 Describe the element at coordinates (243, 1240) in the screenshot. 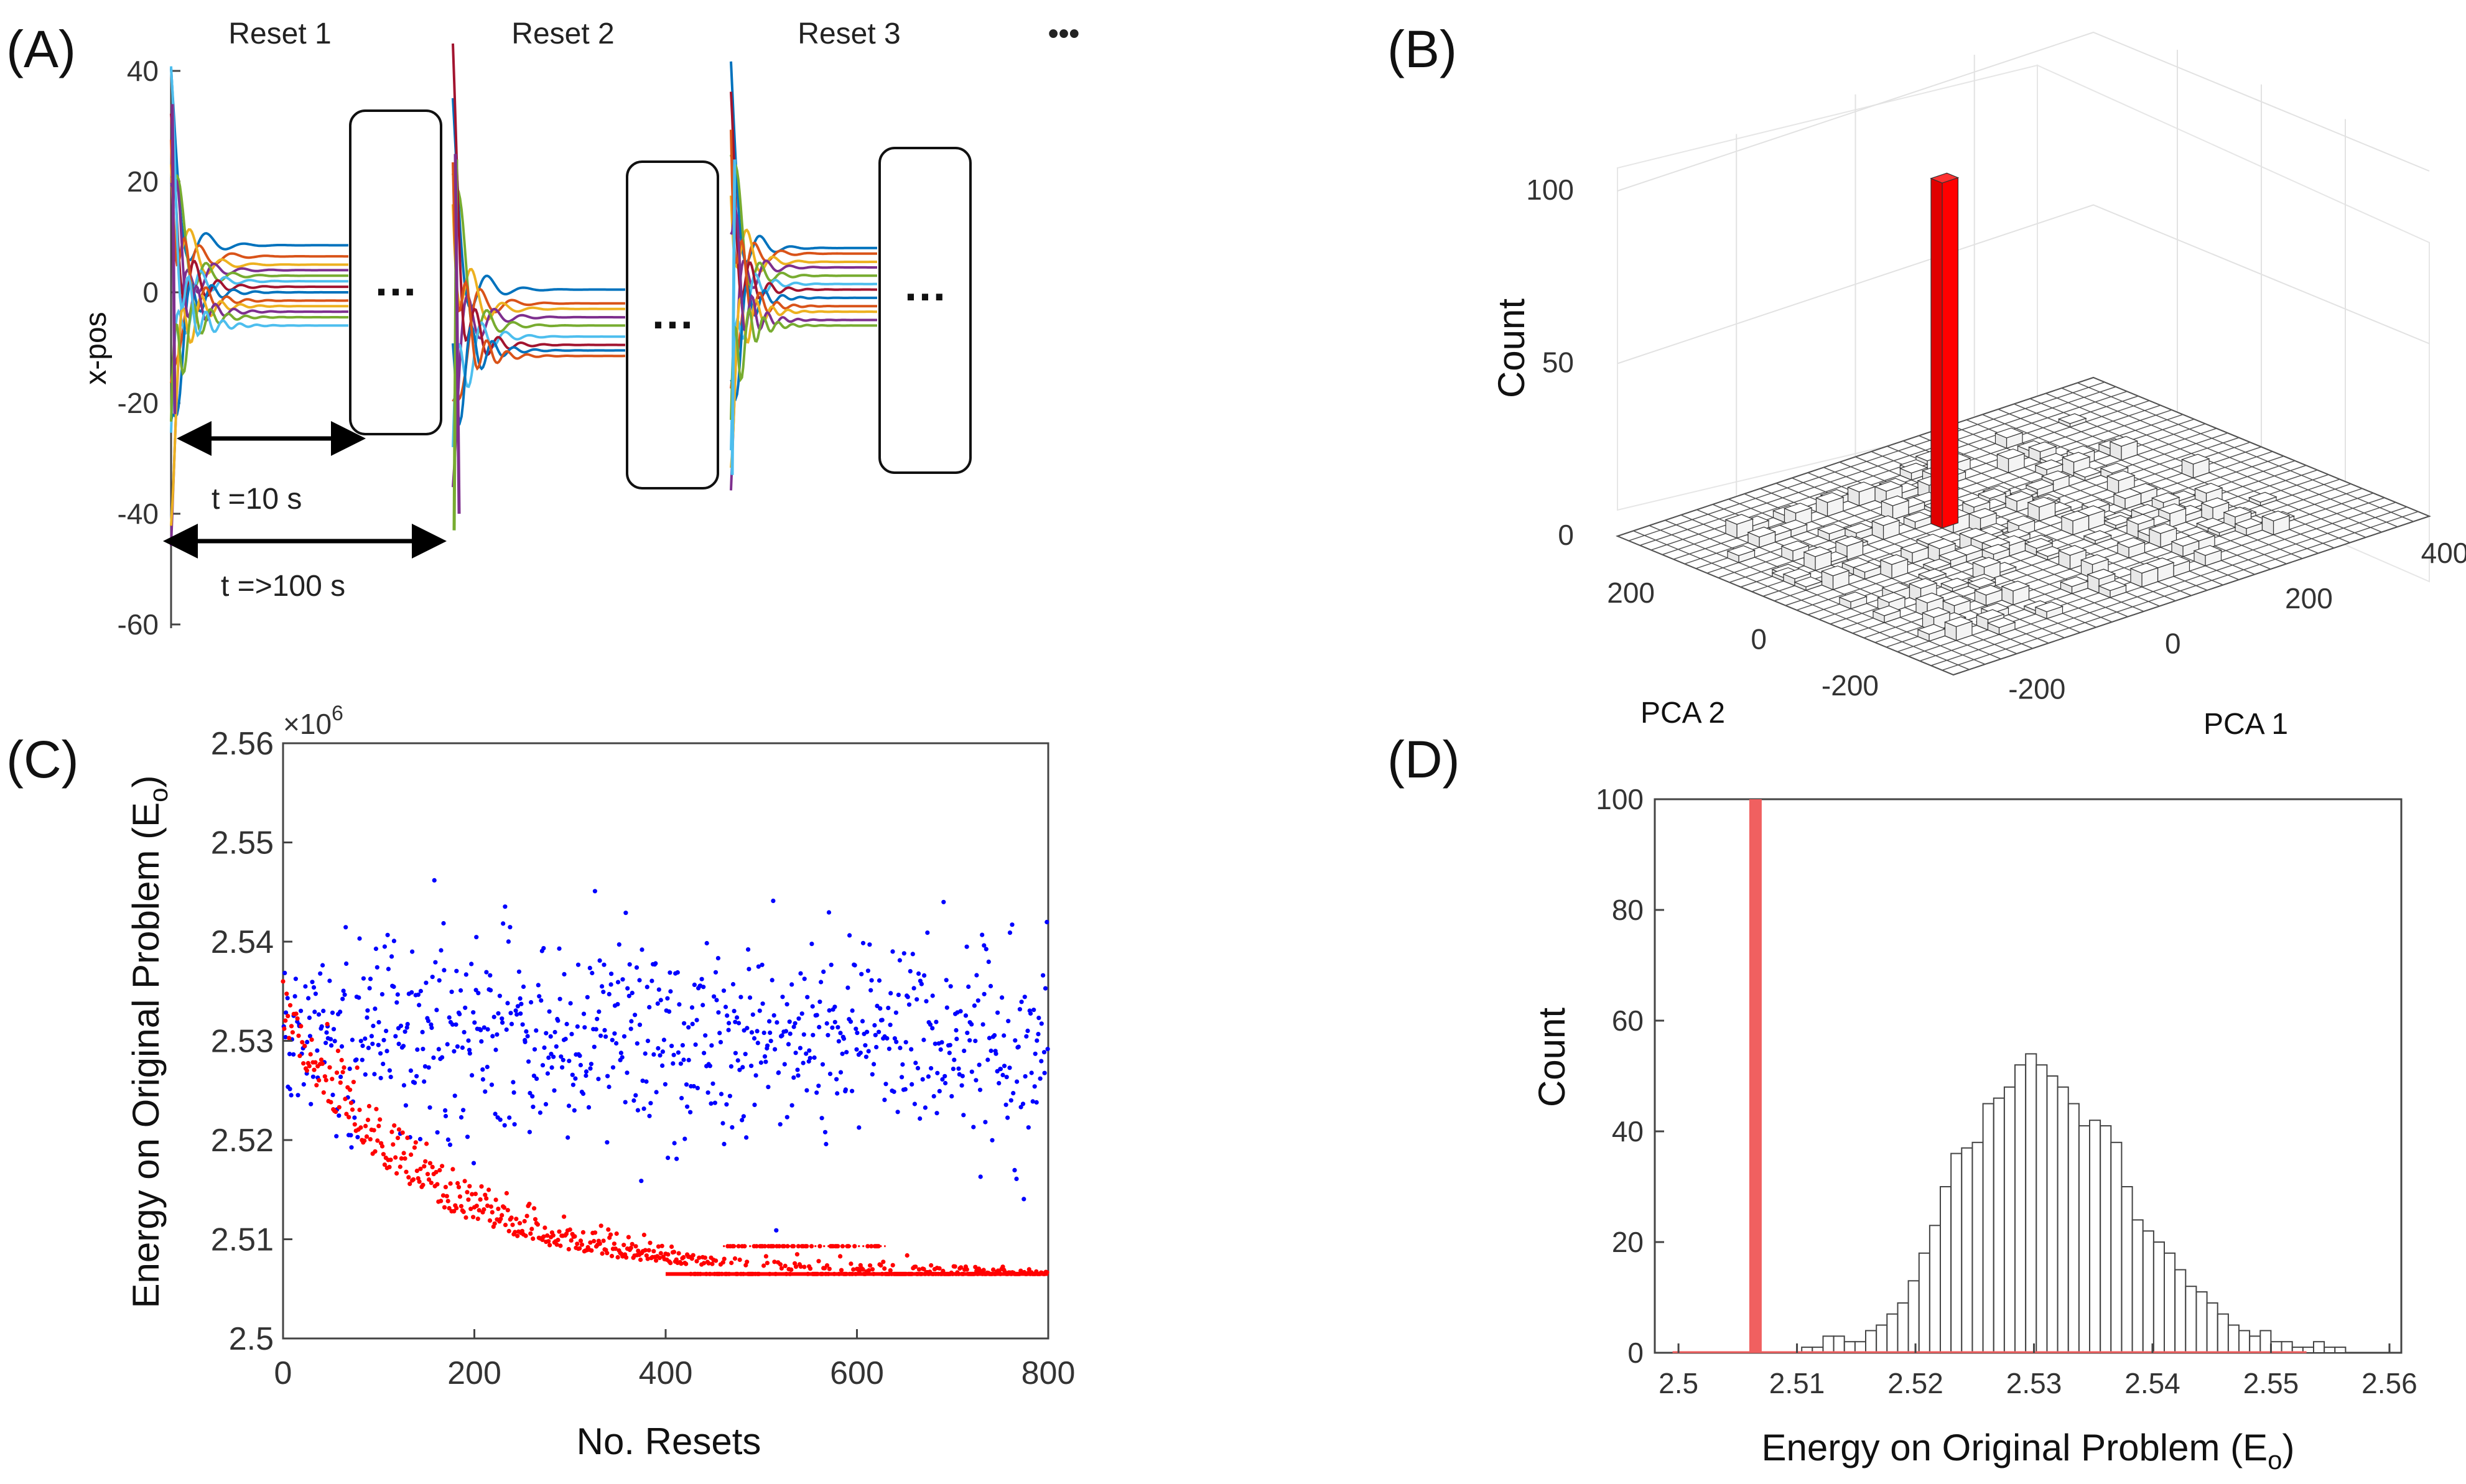

I see `panel-c-ytick-label: 2.51` at that location.